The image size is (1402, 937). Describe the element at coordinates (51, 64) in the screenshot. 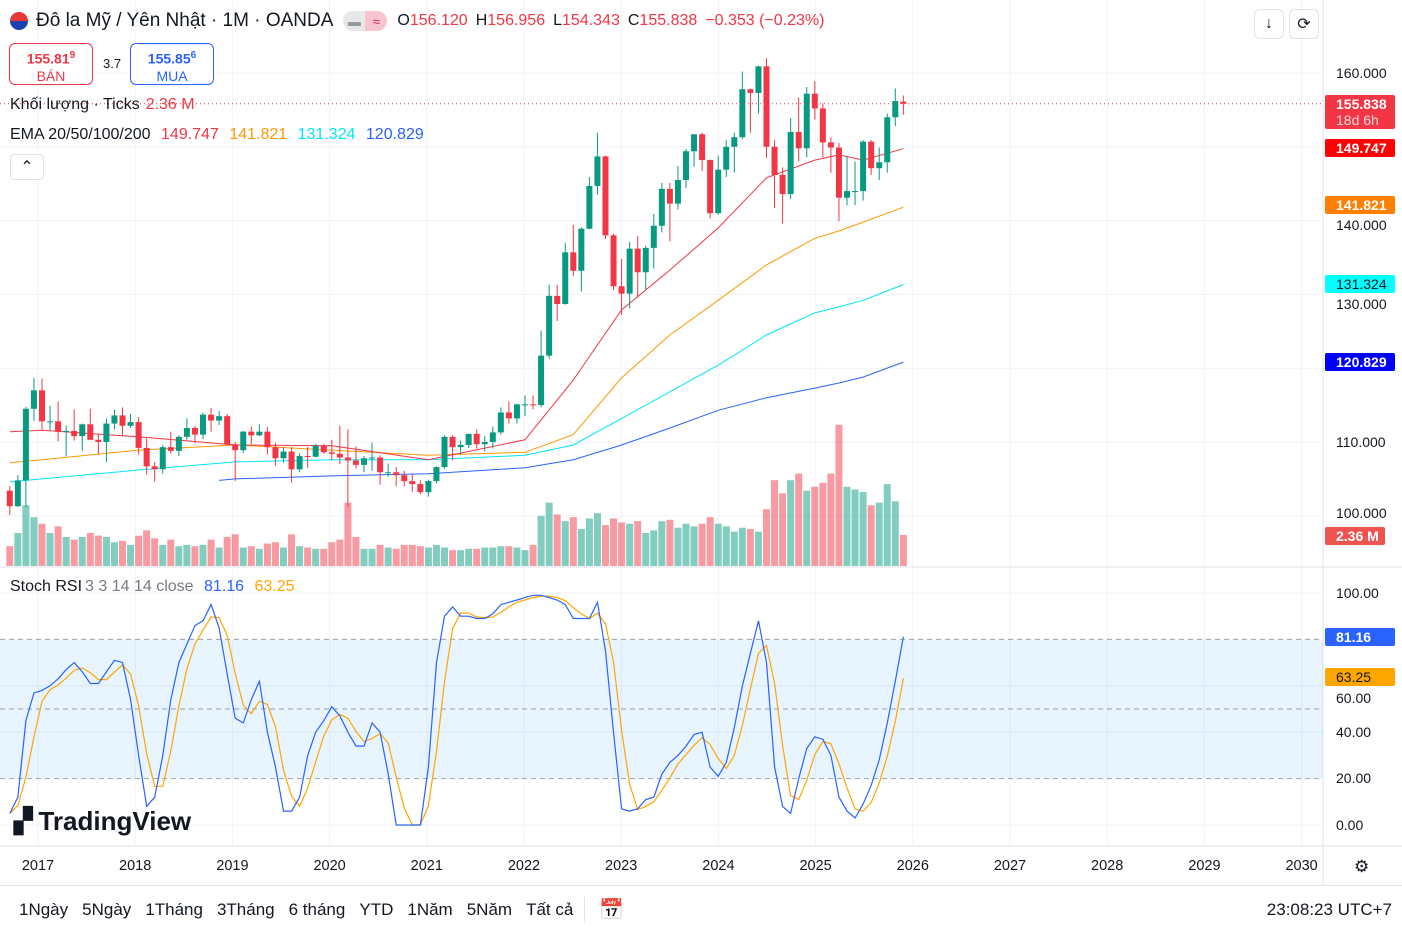

I see `sell-button: 155.819 BÁN` at that location.